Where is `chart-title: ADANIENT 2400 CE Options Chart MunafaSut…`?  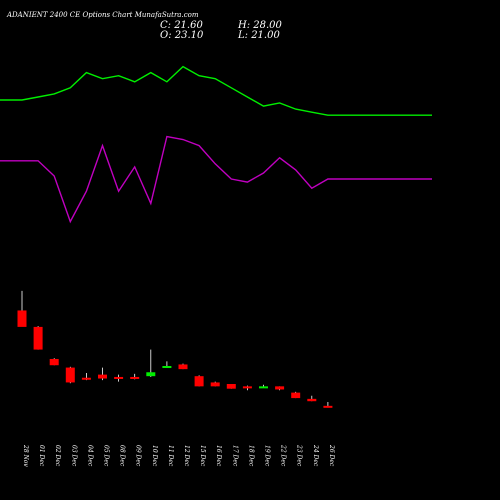 chart-title: ADANIENT 2400 CE Options Chart MunafaSut… is located at coordinates (103, 15).